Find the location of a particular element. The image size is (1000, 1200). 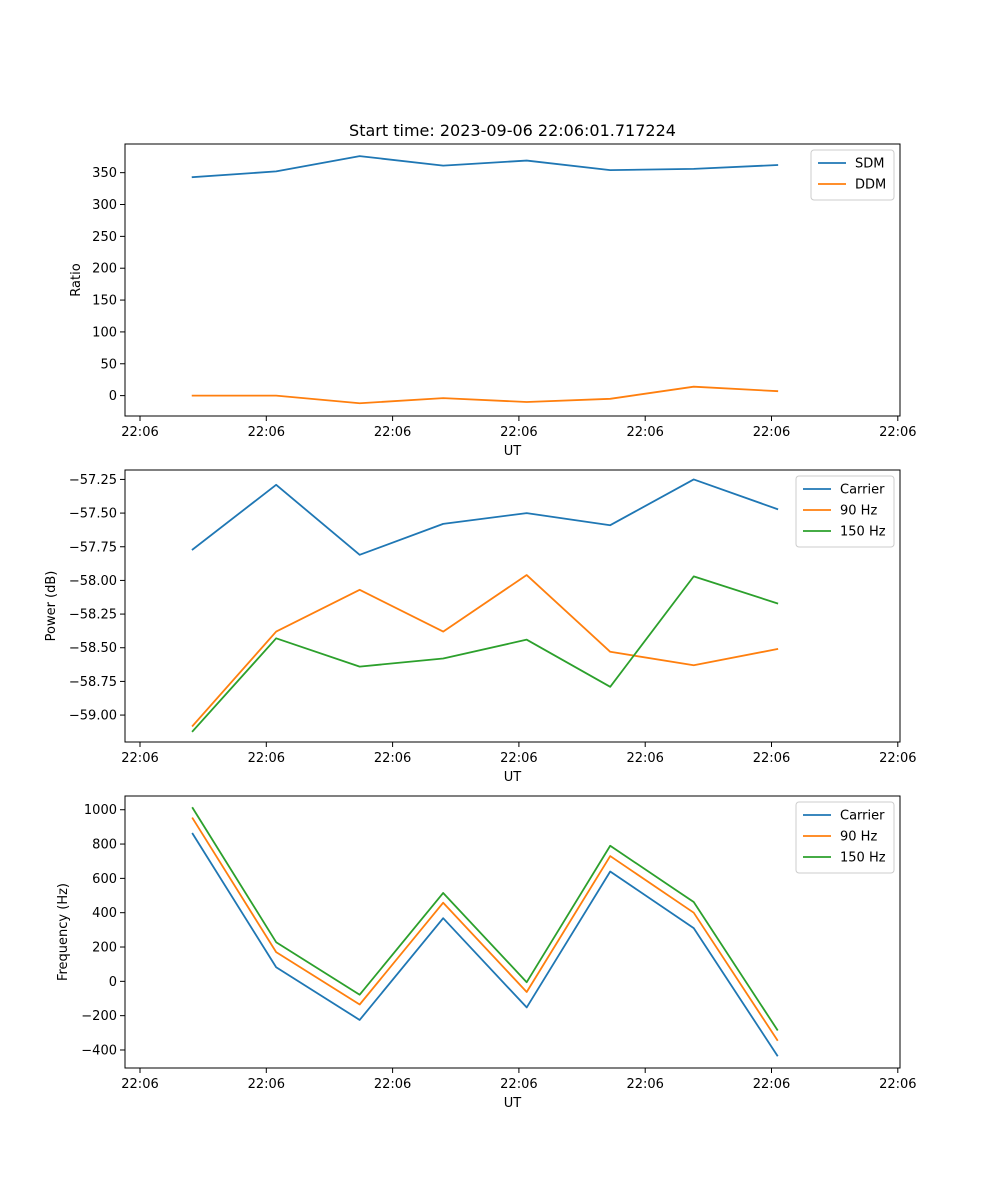

legend-entry-sdm: SDM is located at coordinates (869, 164).